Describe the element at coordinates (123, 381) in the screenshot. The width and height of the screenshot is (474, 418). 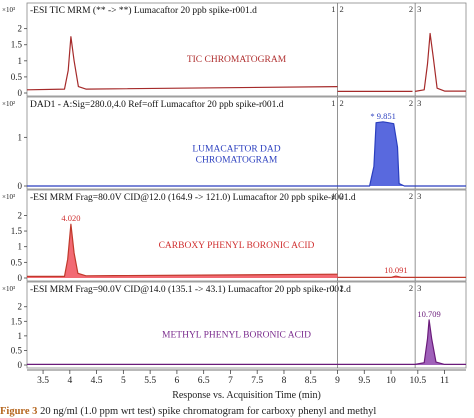
I see `x-tick-label: 5` at that location.